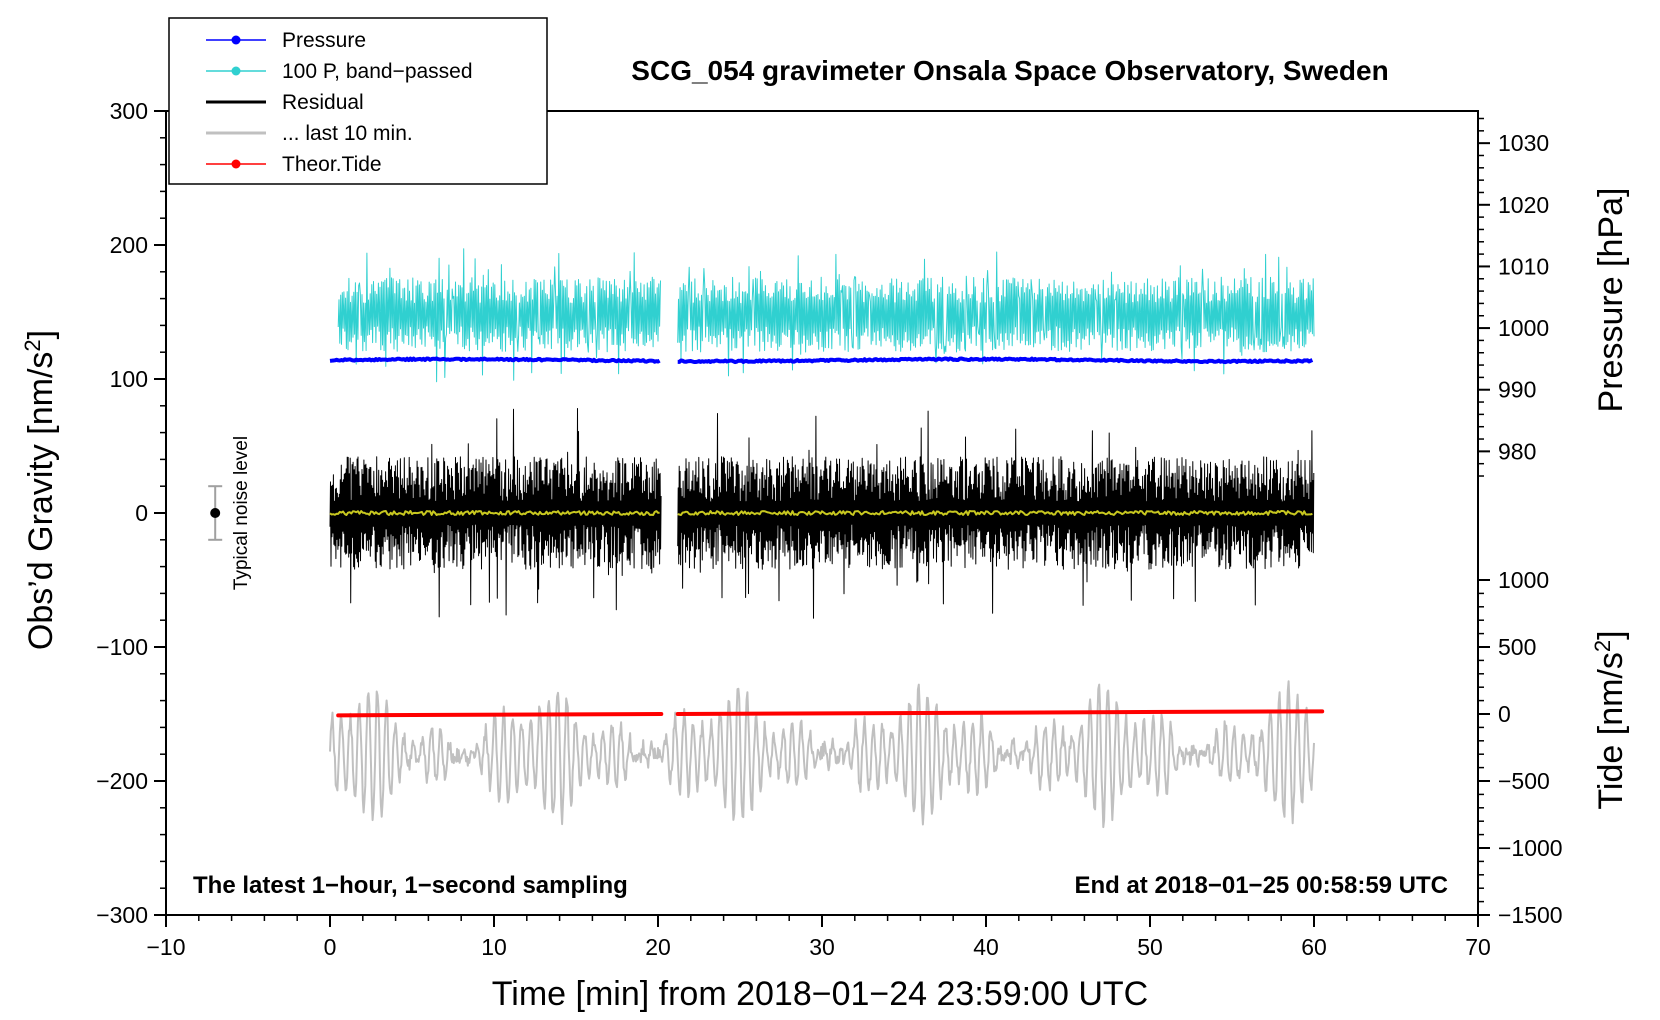 Image resolution: width=1660 pixels, height=1020 pixels. Describe the element at coordinates (658, 947) in the screenshot. I see `x-tick-label: 20` at that location.